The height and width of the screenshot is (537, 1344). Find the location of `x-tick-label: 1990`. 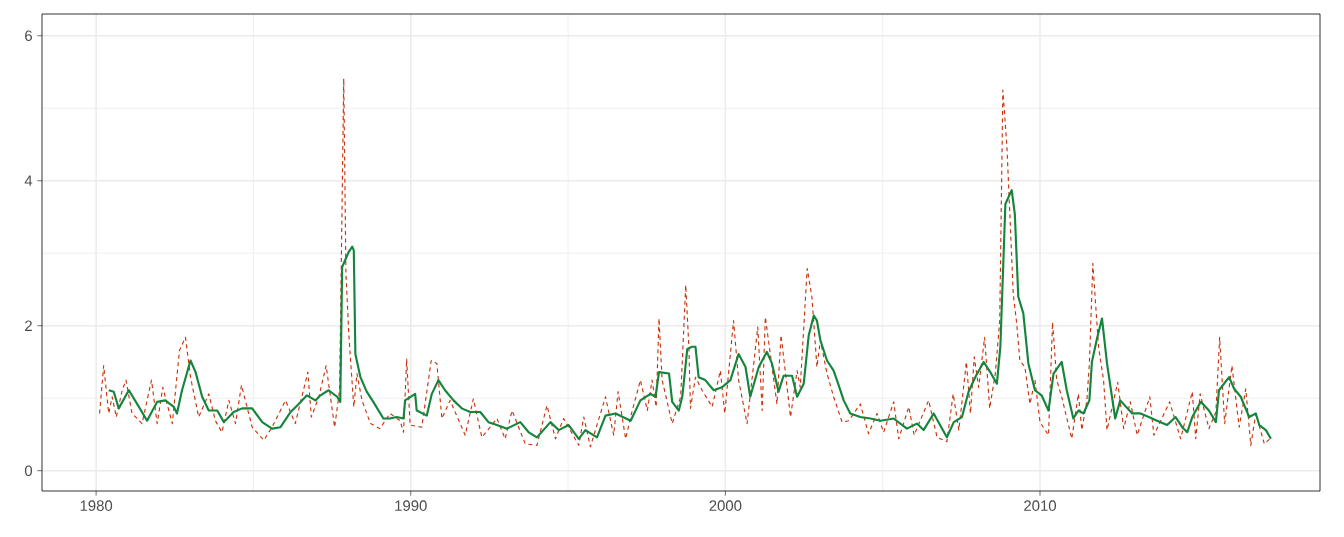

x-tick-label: 1990 is located at coordinates (411, 505).